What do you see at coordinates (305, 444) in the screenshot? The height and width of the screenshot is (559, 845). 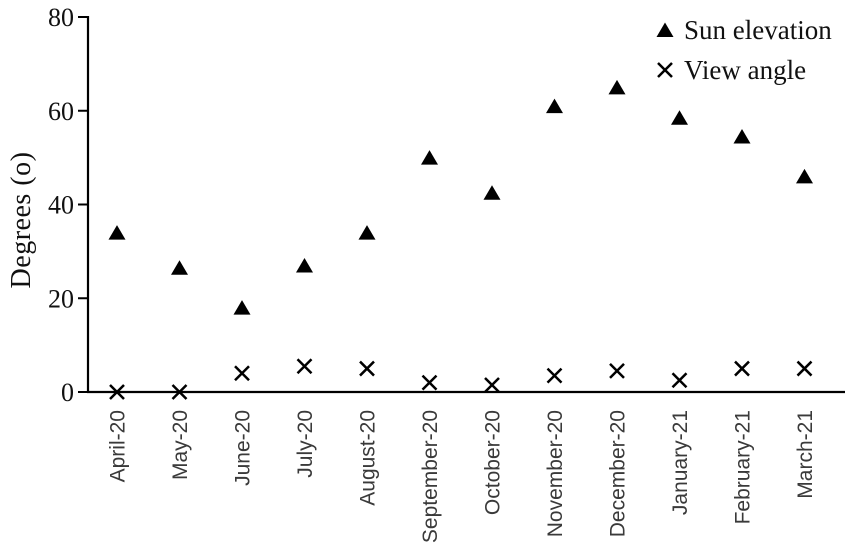 I see `x-tick-label: July-20` at bounding box center [305, 444].